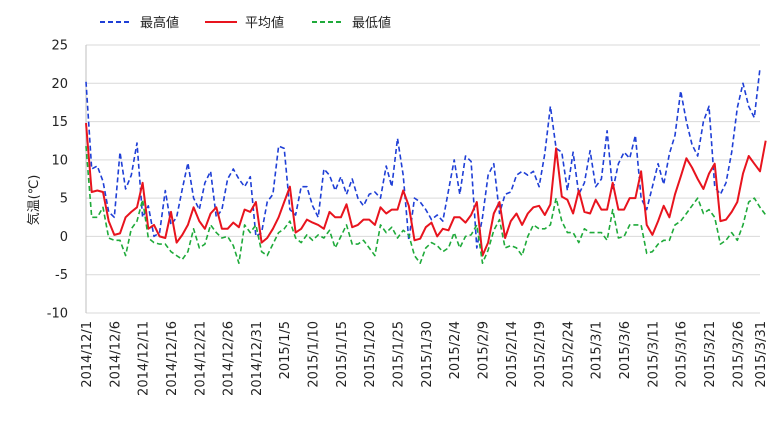  Describe the element at coordinates (342, 354) in the screenshot. I see `x-tick-label: 2015/1/15` at that location.